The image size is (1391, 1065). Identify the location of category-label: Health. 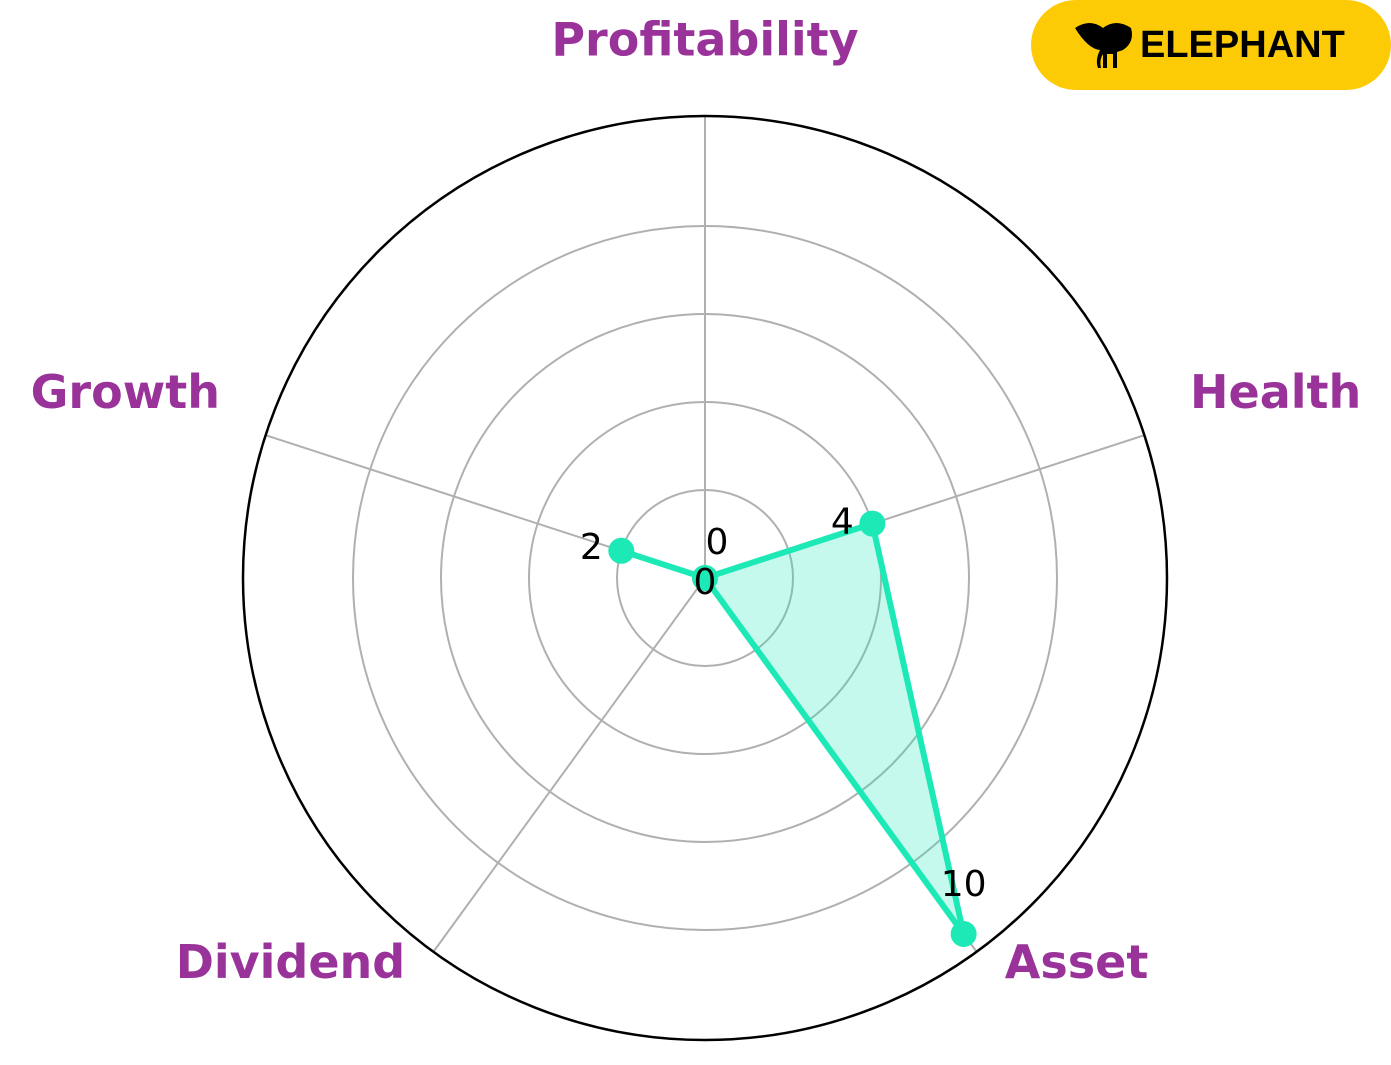
(1275, 392).